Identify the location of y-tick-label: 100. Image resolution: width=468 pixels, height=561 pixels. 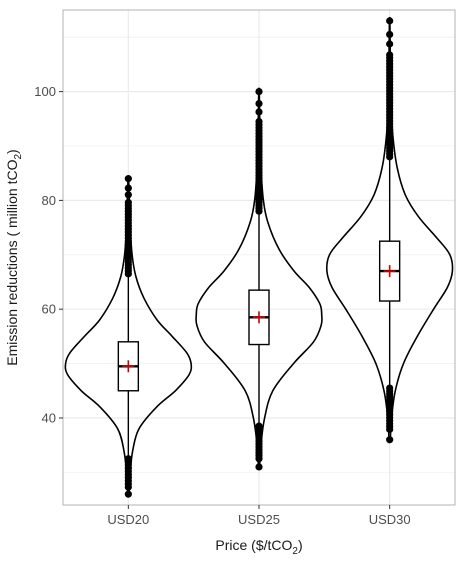
(45, 91).